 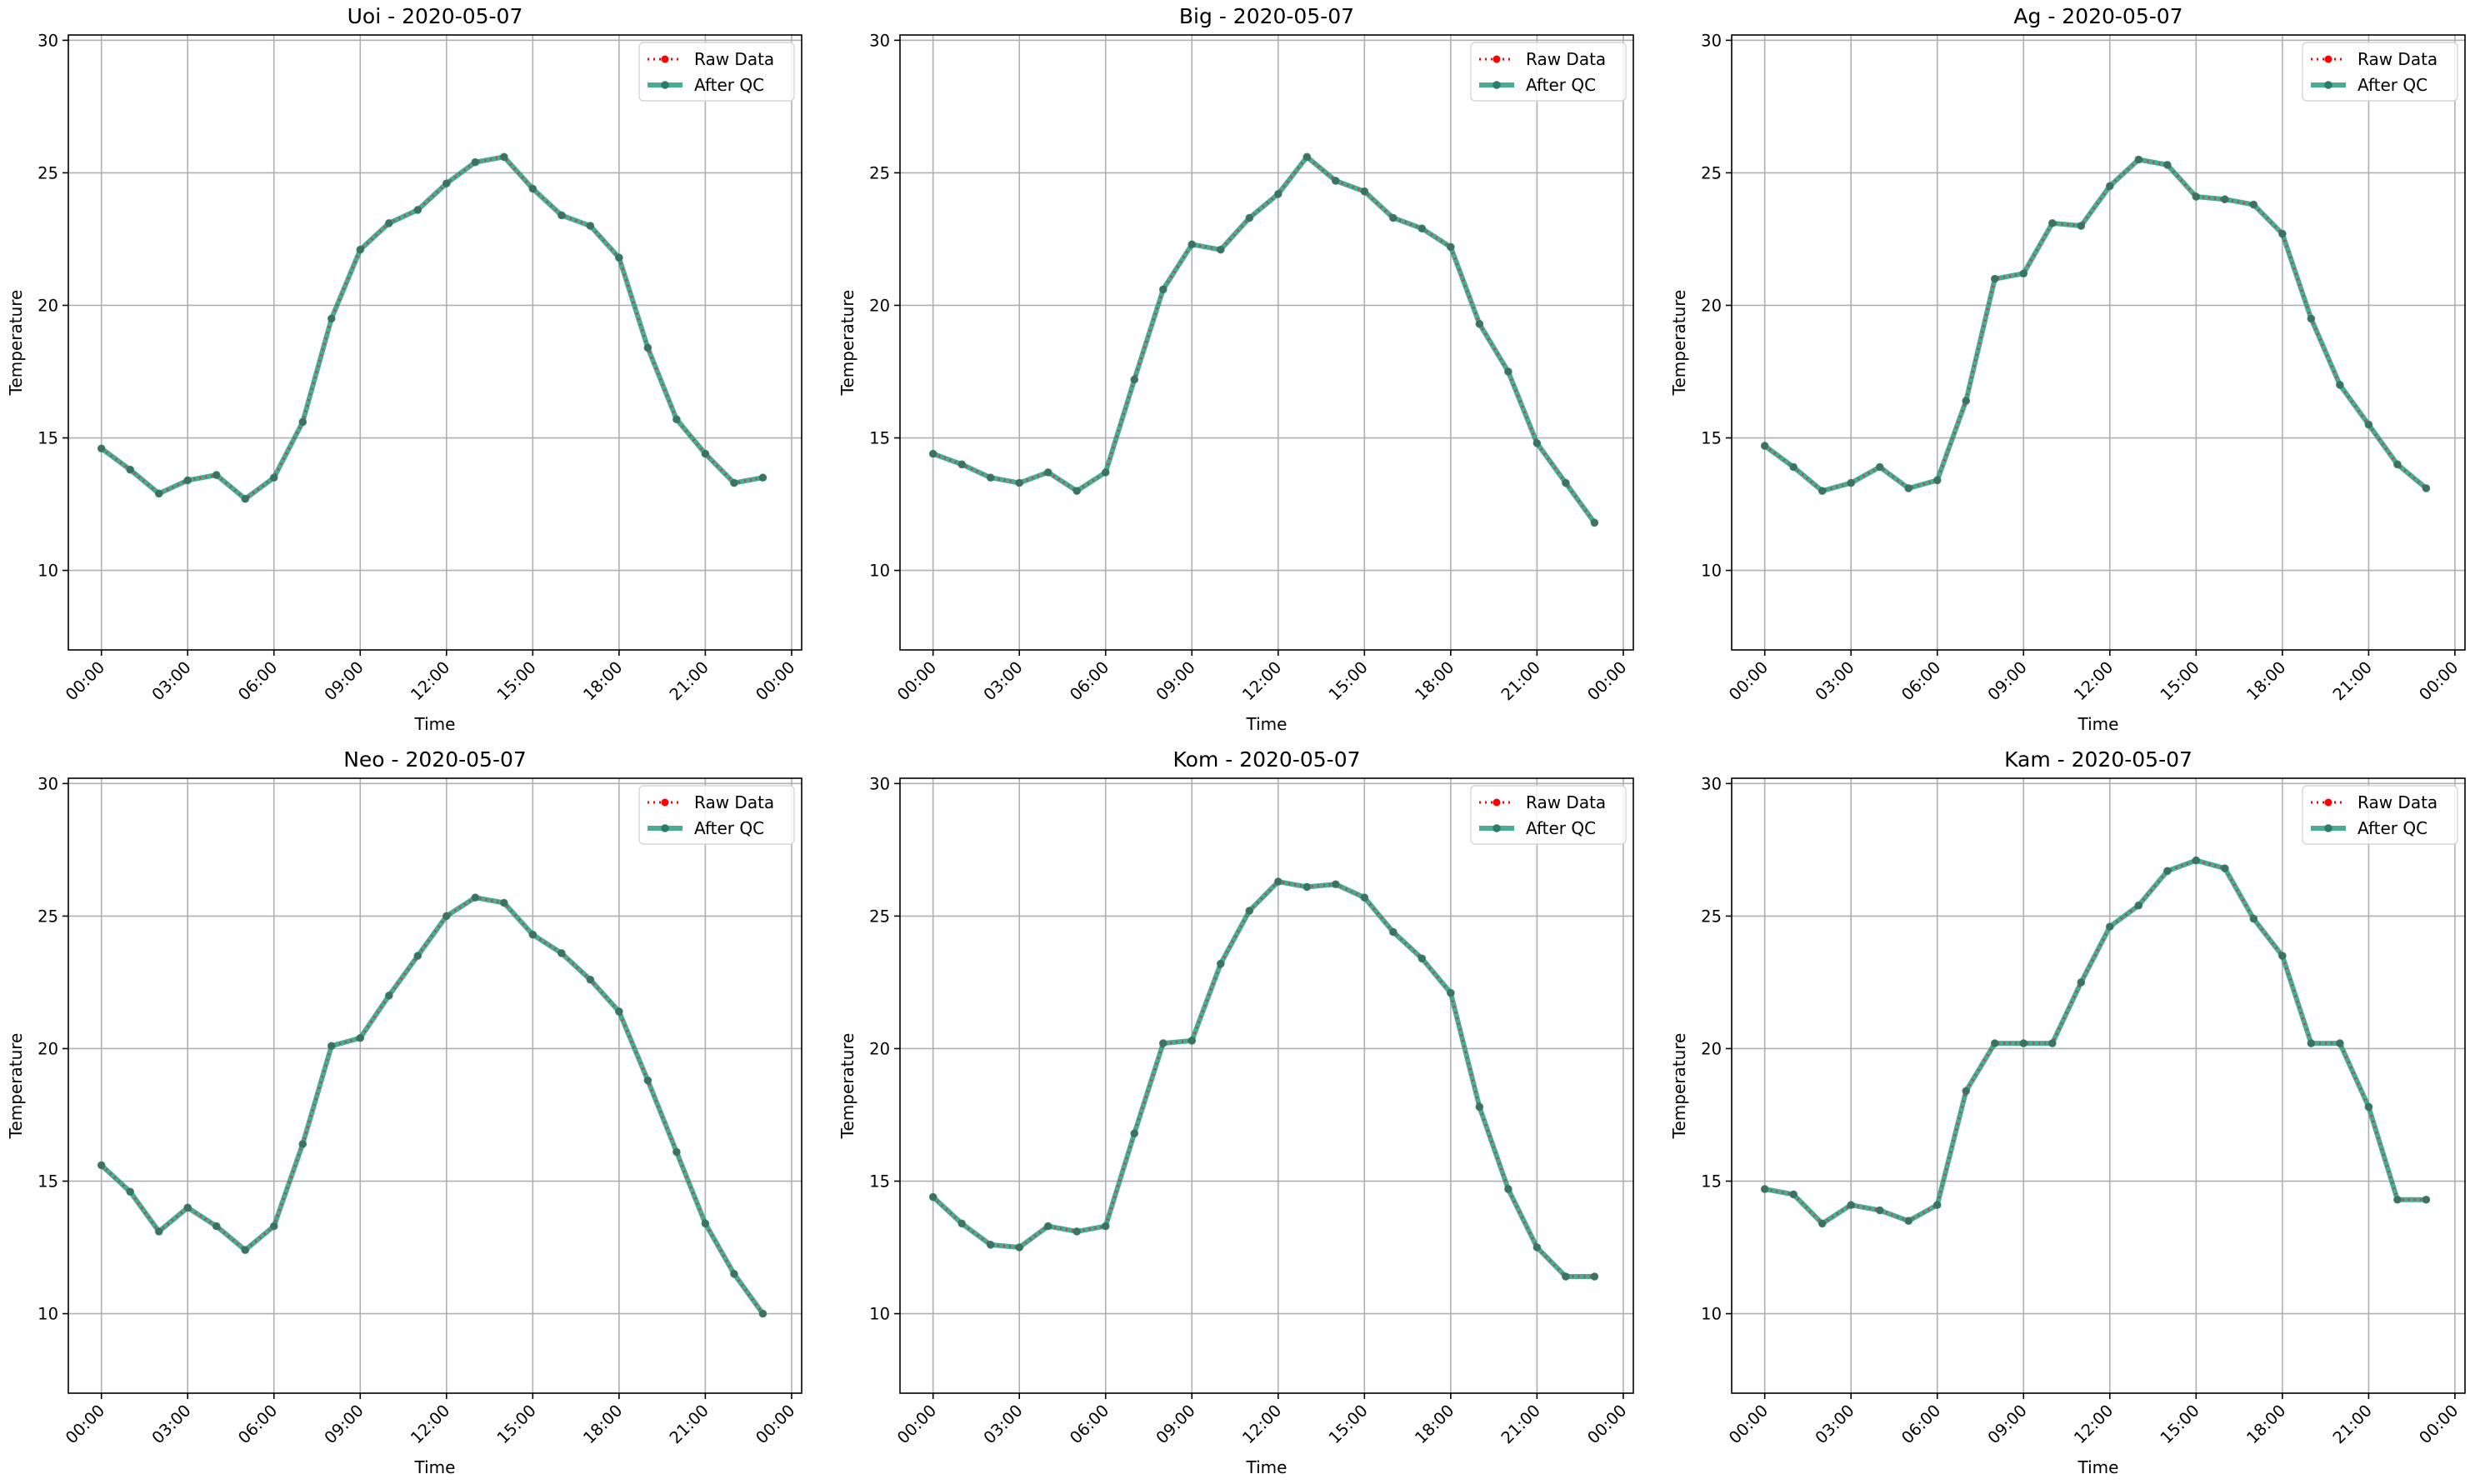 What do you see at coordinates (1921, 680) in the screenshot?
I see `x-tick-label: 06:00` at bounding box center [1921, 680].